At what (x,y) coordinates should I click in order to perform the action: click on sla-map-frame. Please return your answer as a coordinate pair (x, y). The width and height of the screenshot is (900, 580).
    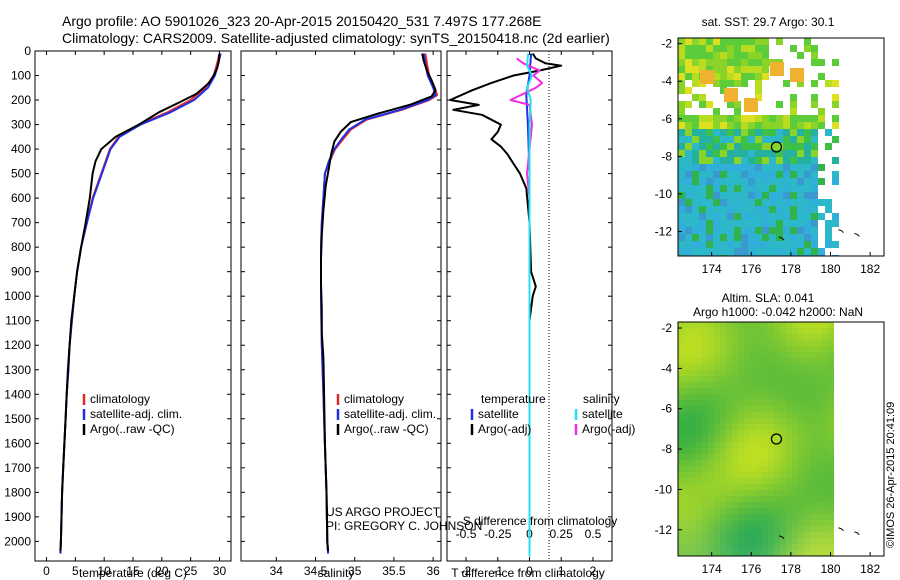
    Looking at the image, I should click on (781, 439).